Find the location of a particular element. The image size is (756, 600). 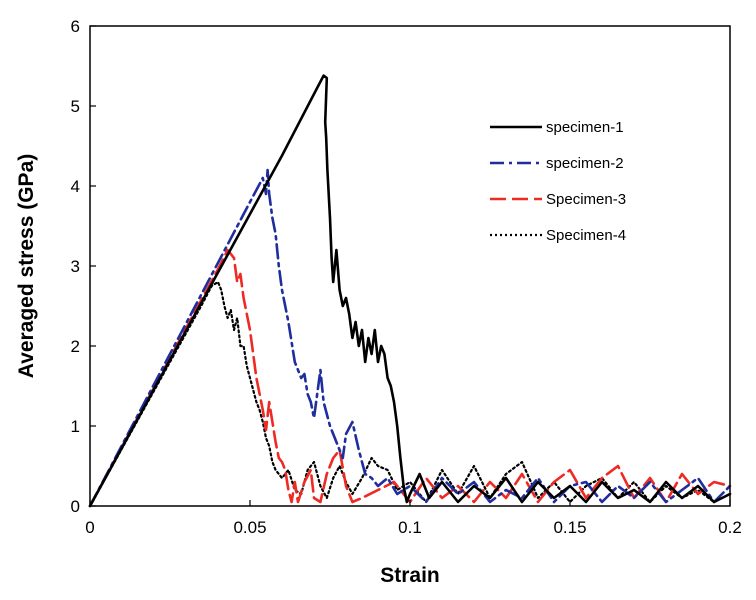

x-tick-label: 0 is located at coordinates (89, 527).